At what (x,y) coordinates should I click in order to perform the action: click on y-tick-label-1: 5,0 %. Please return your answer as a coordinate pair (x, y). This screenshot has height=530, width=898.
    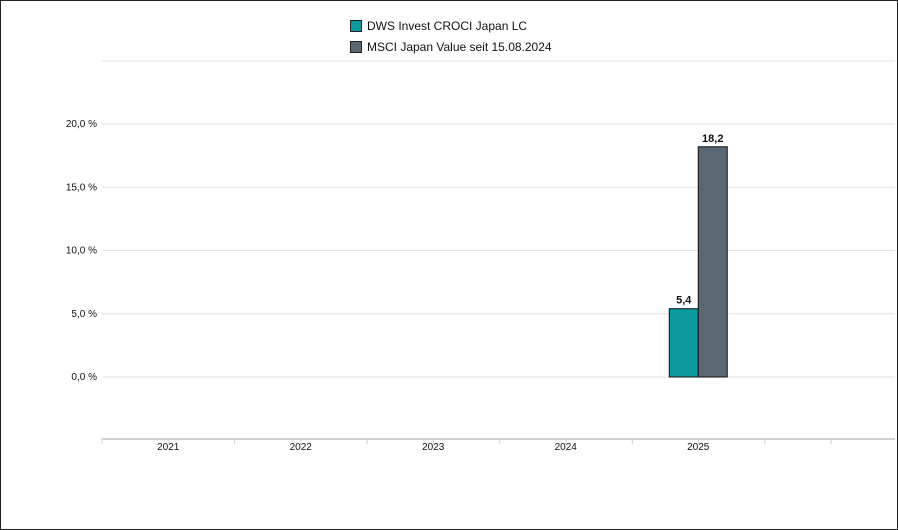
    Looking at the image, I should click on (84, 314).